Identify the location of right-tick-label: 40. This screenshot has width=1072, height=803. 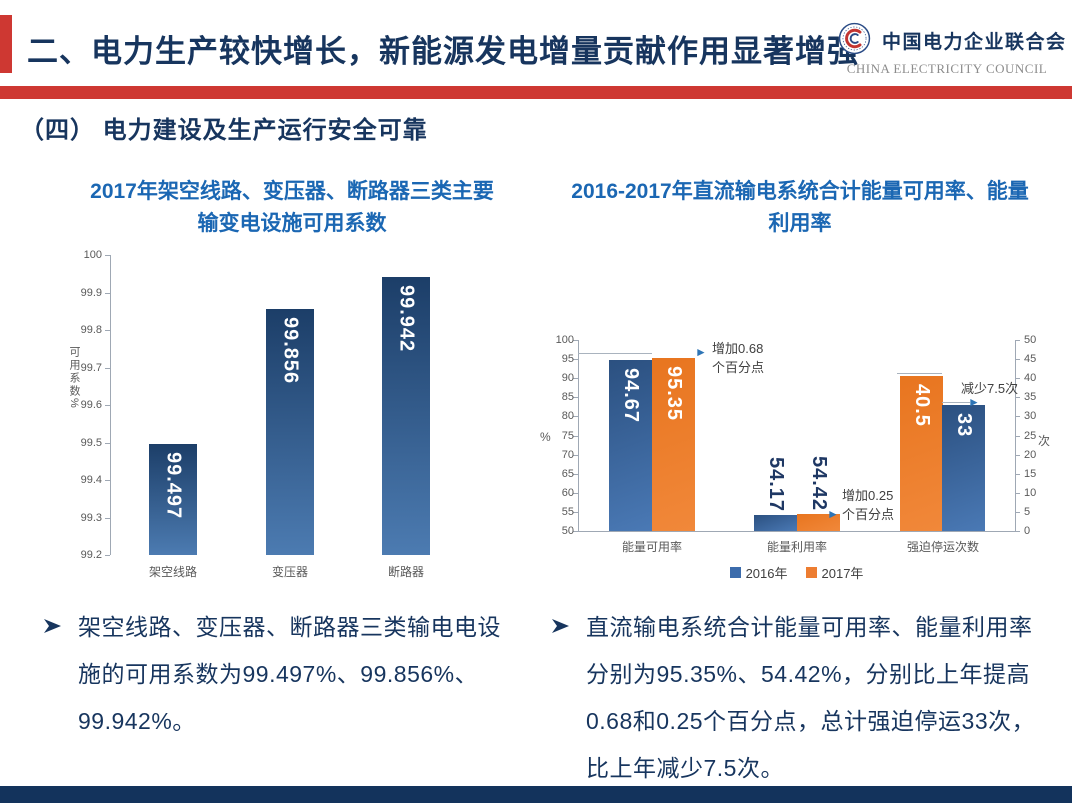
(1030, 378).